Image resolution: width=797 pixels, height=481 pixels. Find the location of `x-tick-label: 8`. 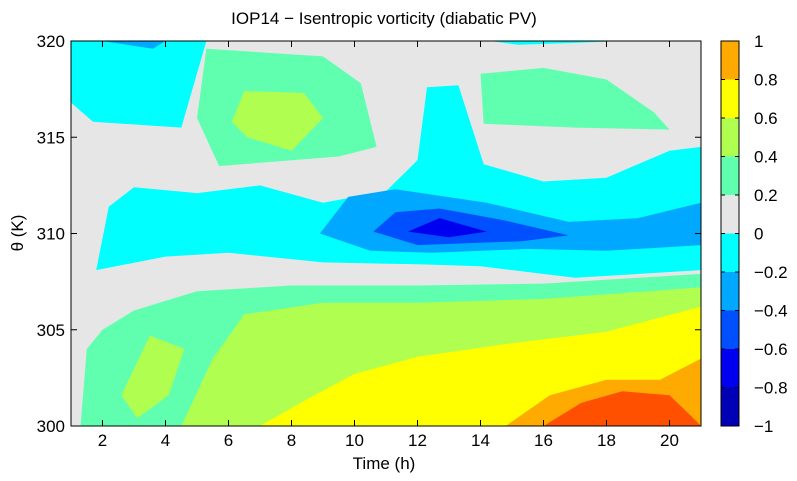

x-tick-label: 8 is located at coordinates (291, 440).